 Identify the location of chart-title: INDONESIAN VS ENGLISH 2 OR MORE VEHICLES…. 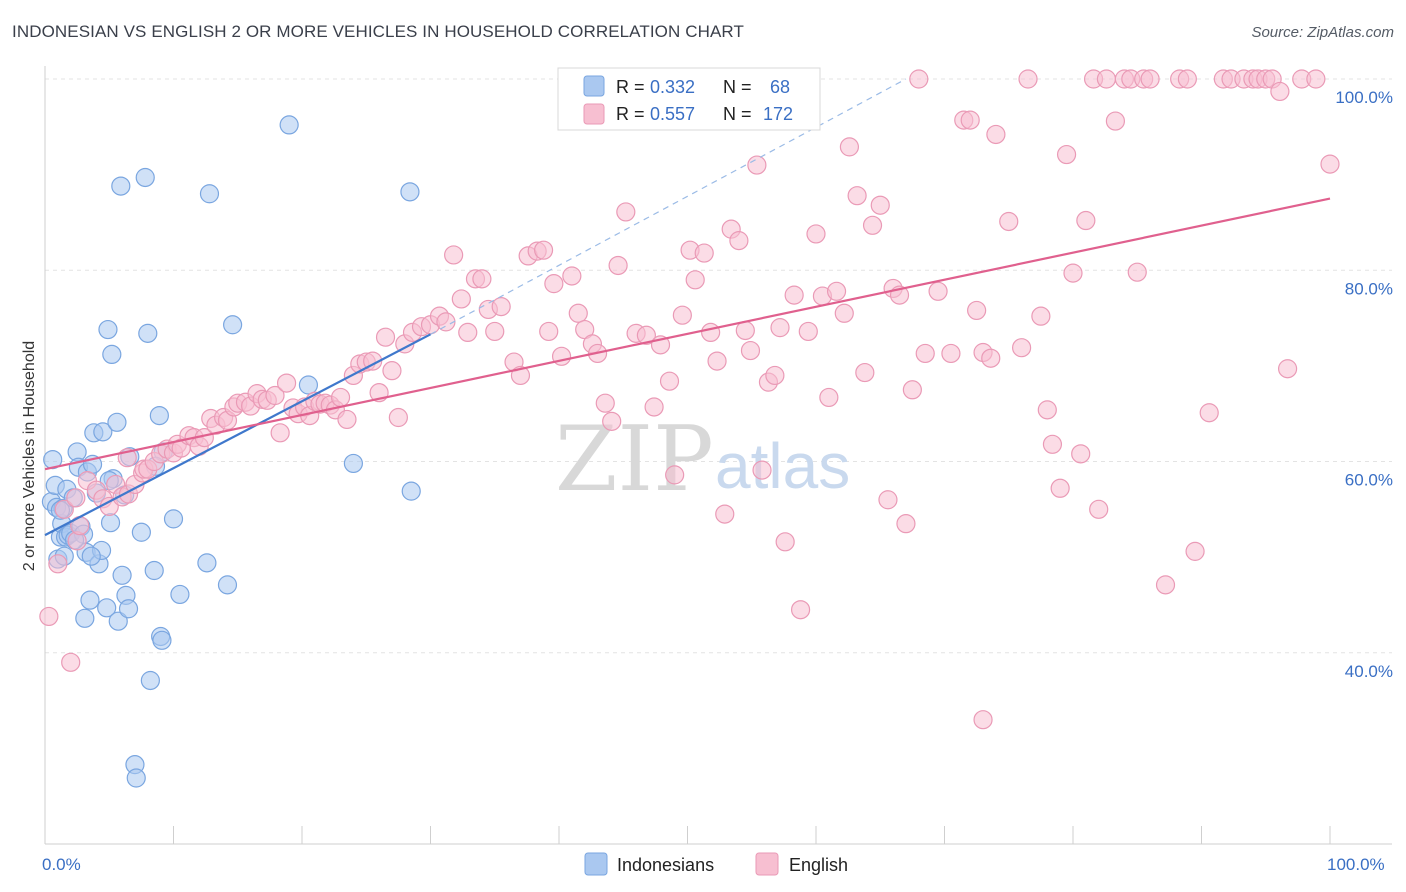
(378, 31).